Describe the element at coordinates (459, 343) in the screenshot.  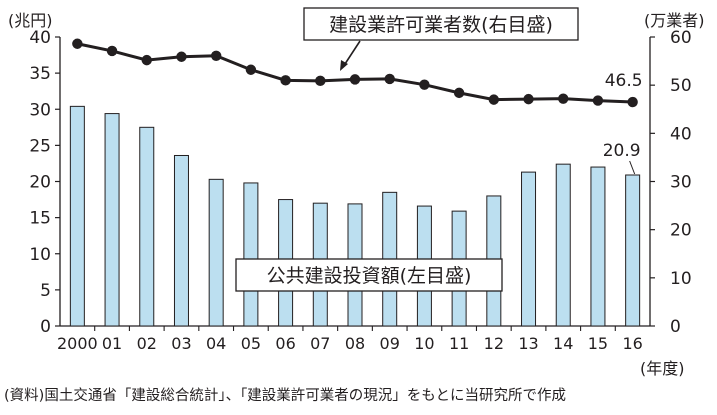
I see `x-axis-tick-label: 11` at that location.